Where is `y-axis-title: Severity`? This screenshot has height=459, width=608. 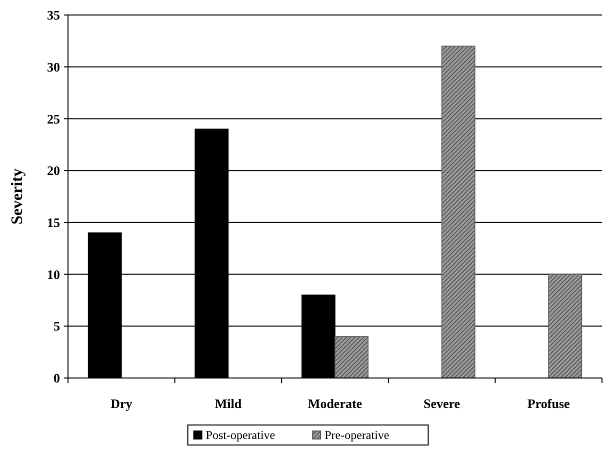 y-axis-title: Severity is located at coordinates (17, 196).